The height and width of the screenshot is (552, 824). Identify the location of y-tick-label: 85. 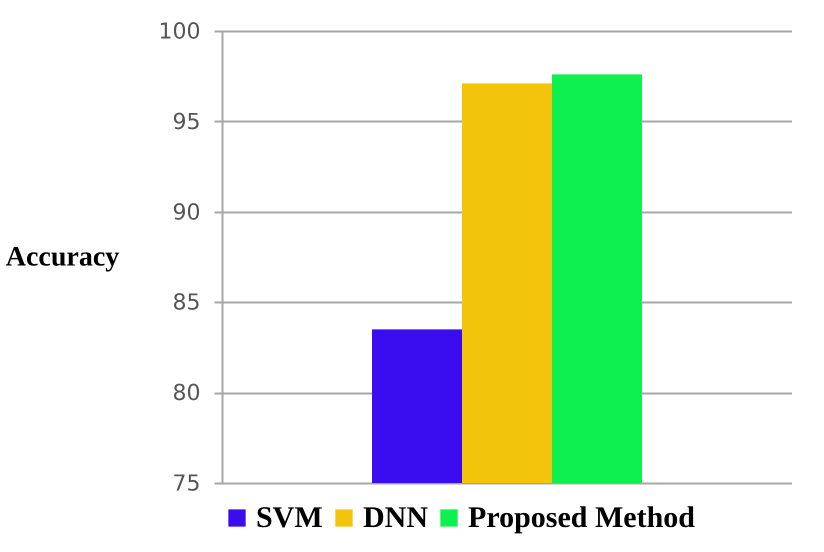
(186, 303).